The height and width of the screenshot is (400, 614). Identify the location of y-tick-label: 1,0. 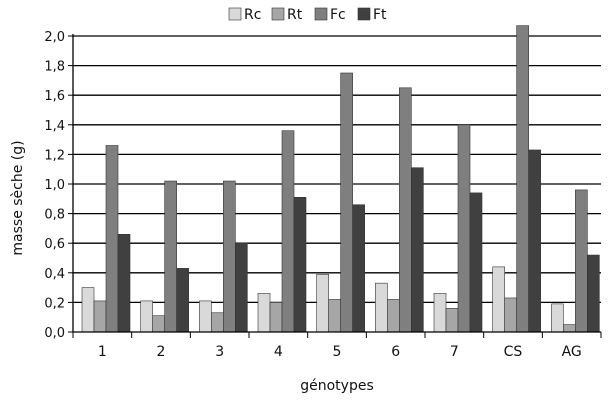
(54, 185).